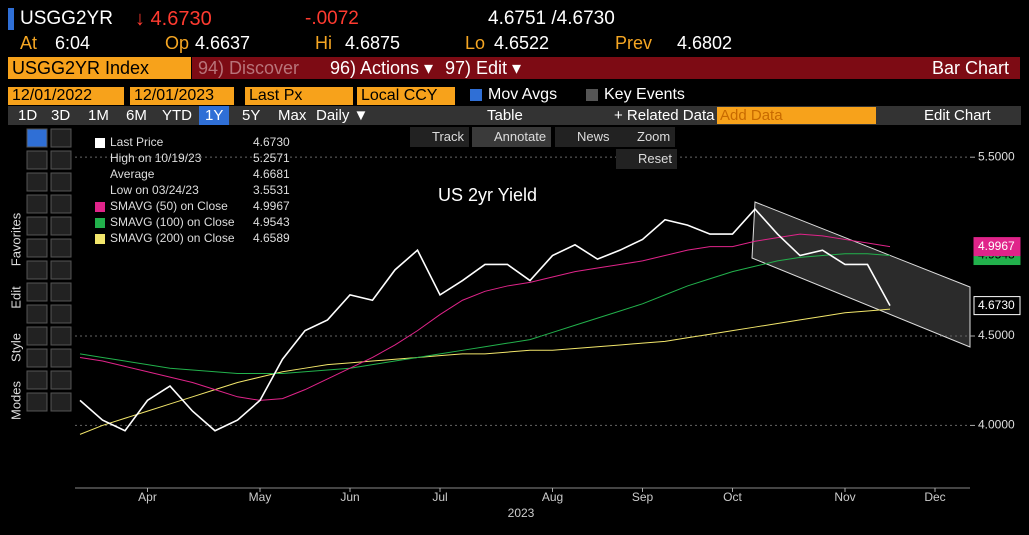 The width and height of the screenshot is (1029, 535). What do you see at coordinates (634, 43) in the screenshot?
I see `stat-label: Prev` at bounding box center [634, 43].